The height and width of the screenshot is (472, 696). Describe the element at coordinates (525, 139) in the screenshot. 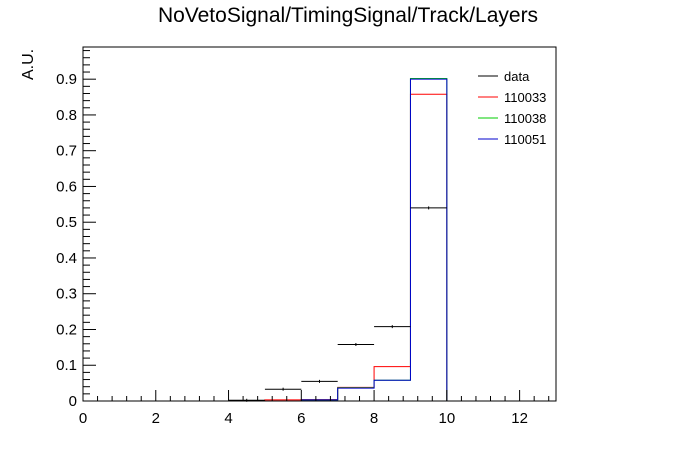

I see `legend-label: 110051` at that location.